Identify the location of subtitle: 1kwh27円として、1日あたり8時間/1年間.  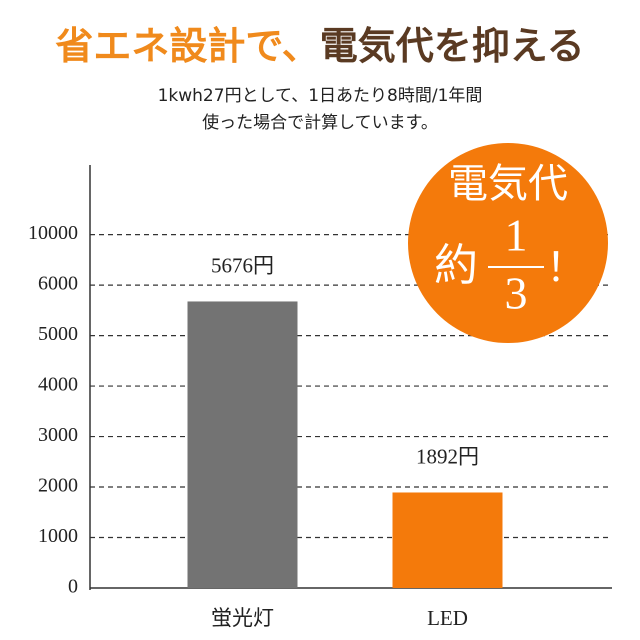
(320, 96).